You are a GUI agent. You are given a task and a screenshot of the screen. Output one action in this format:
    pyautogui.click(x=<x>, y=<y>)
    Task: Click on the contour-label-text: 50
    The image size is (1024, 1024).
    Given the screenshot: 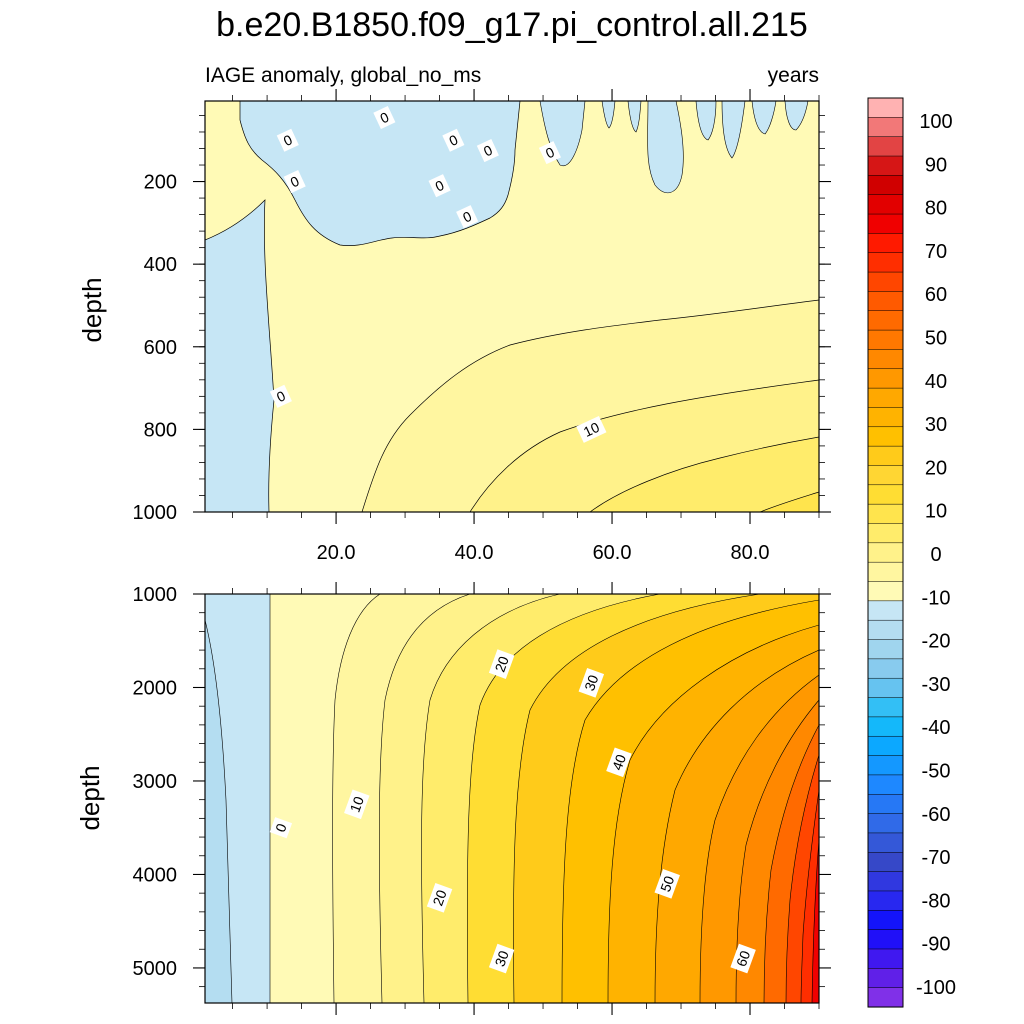 What is the action you would take?
    pyautogui.click(x=667, y=884)
    